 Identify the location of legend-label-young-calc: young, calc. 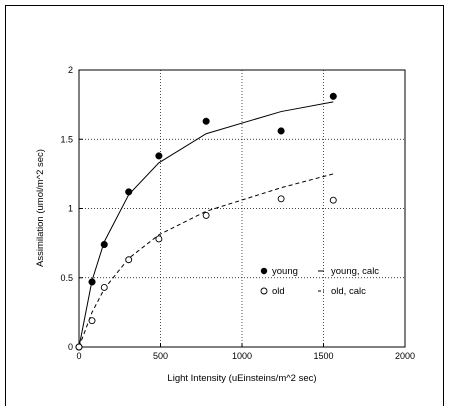
(355, 271).